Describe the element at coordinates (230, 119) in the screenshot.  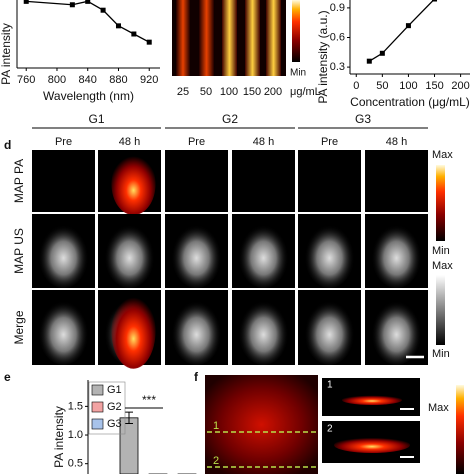
I see `group-label: G2` at that location.